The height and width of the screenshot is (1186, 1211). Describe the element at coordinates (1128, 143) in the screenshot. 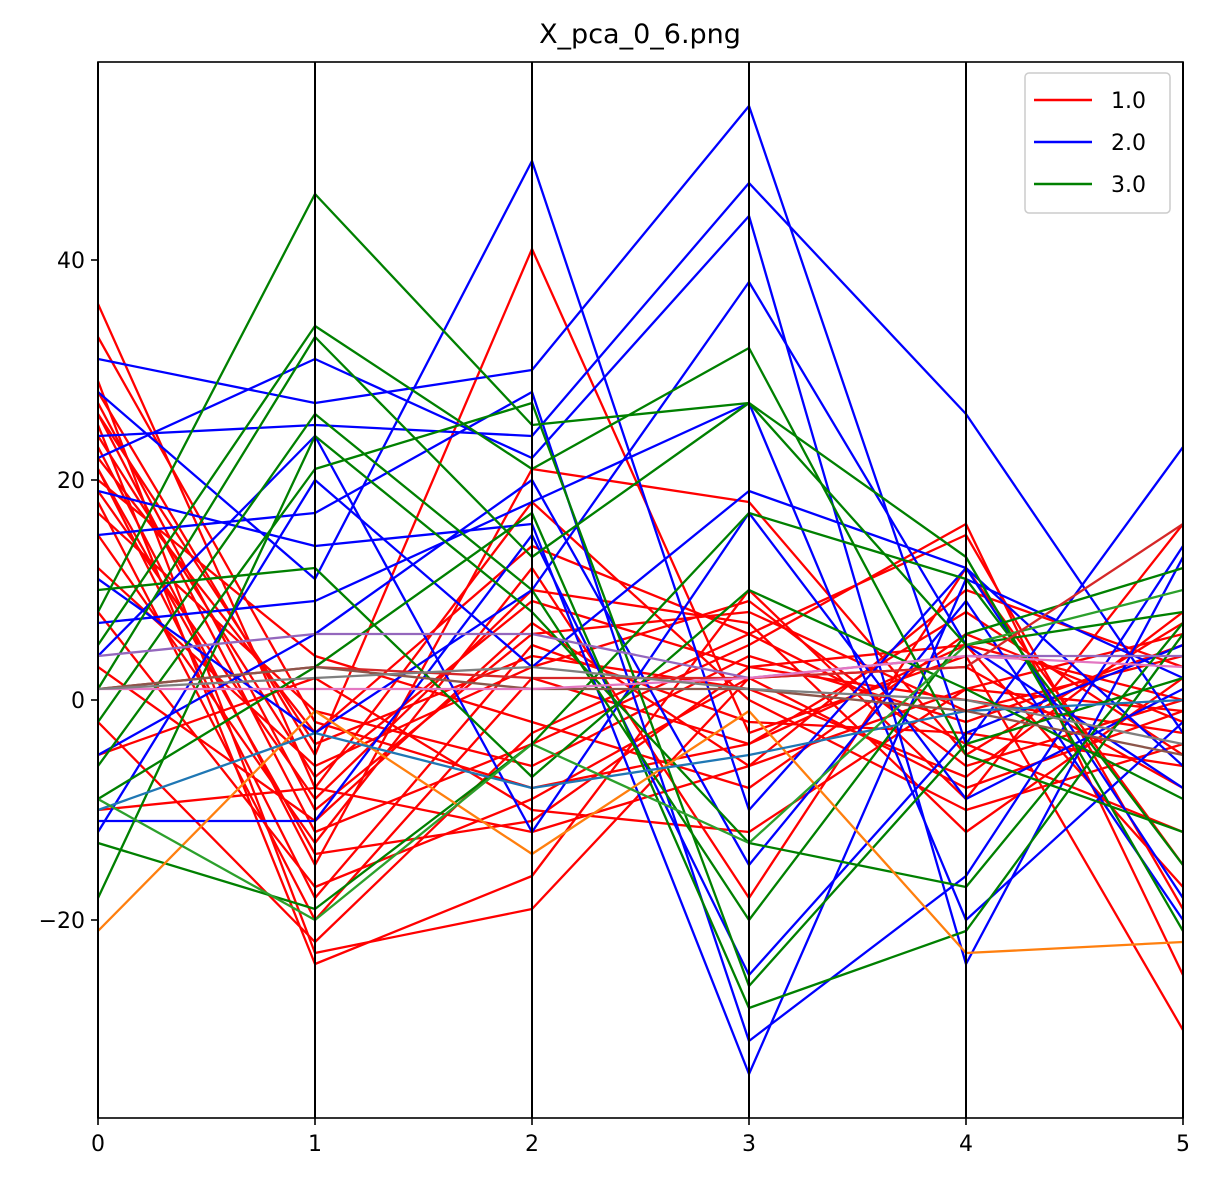

I see `legend-label-1: 2.0` at that location.